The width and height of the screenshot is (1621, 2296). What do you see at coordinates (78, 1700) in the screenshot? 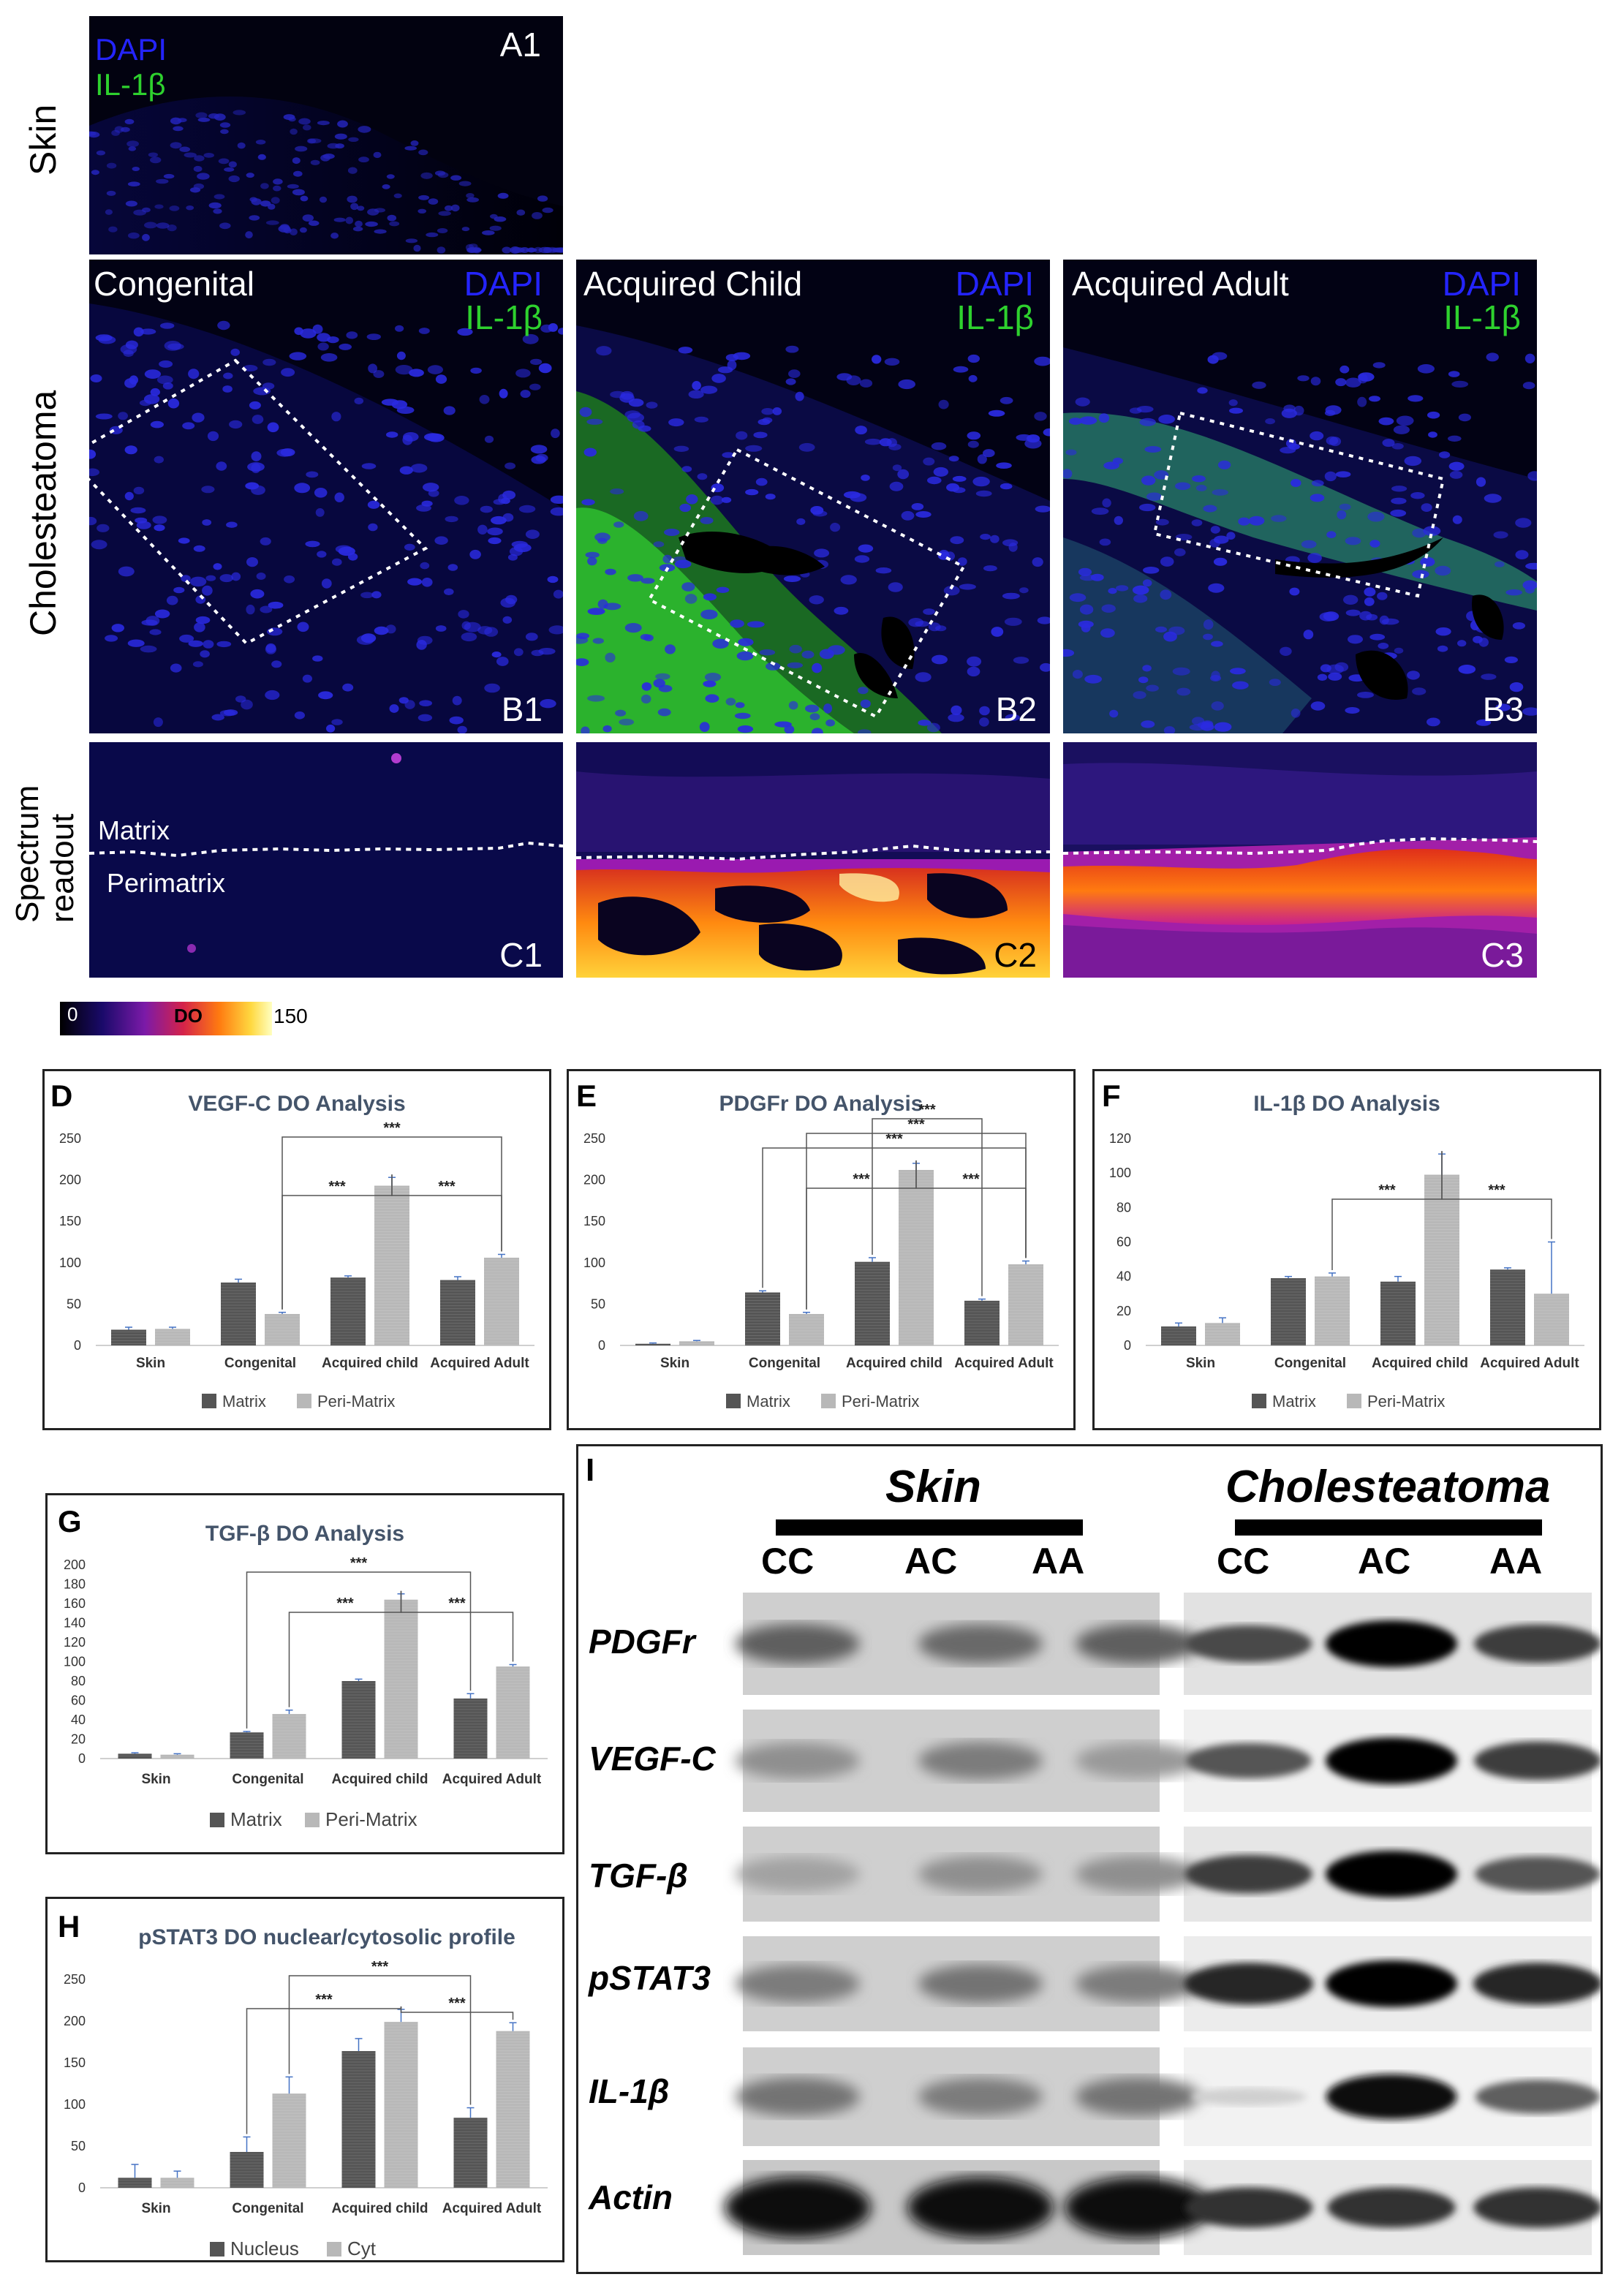
I see `y-tick-label: 60` at bounding box center [78, 1700].